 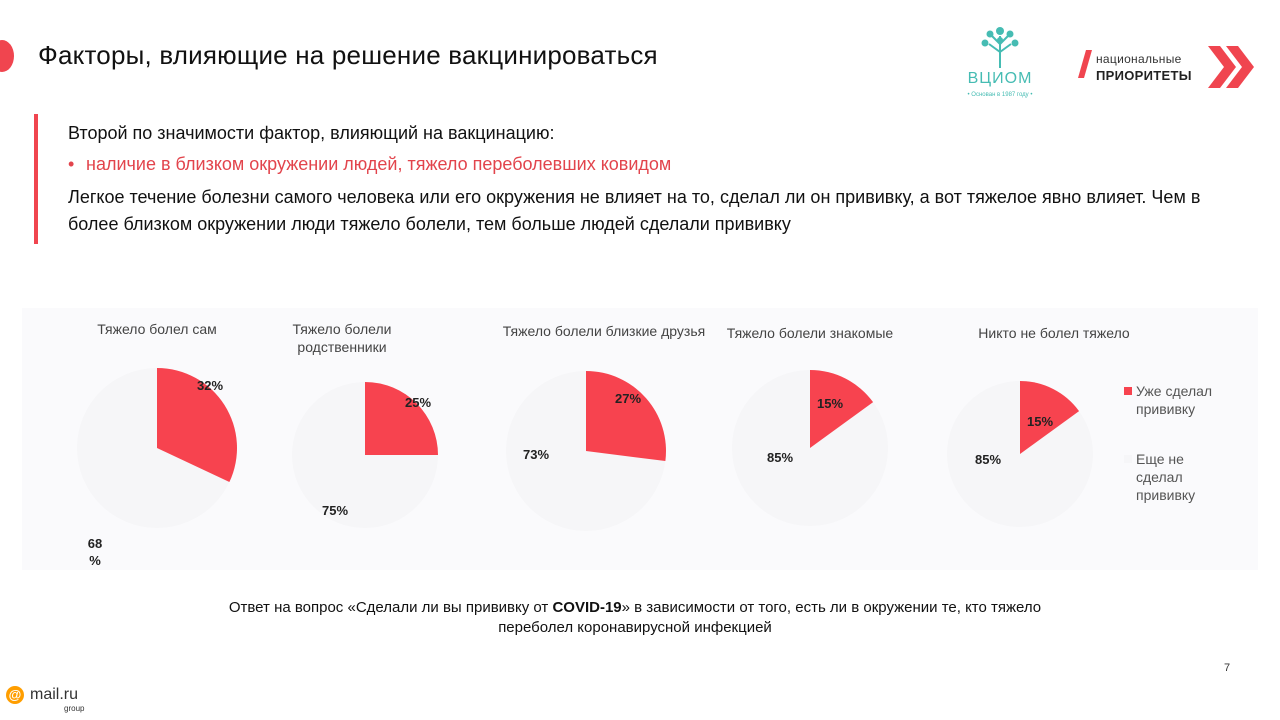 What do you see at coordinates (1000, 47) in the screenshot?
I see `tree-icon` at bounding box center [1000, 47].